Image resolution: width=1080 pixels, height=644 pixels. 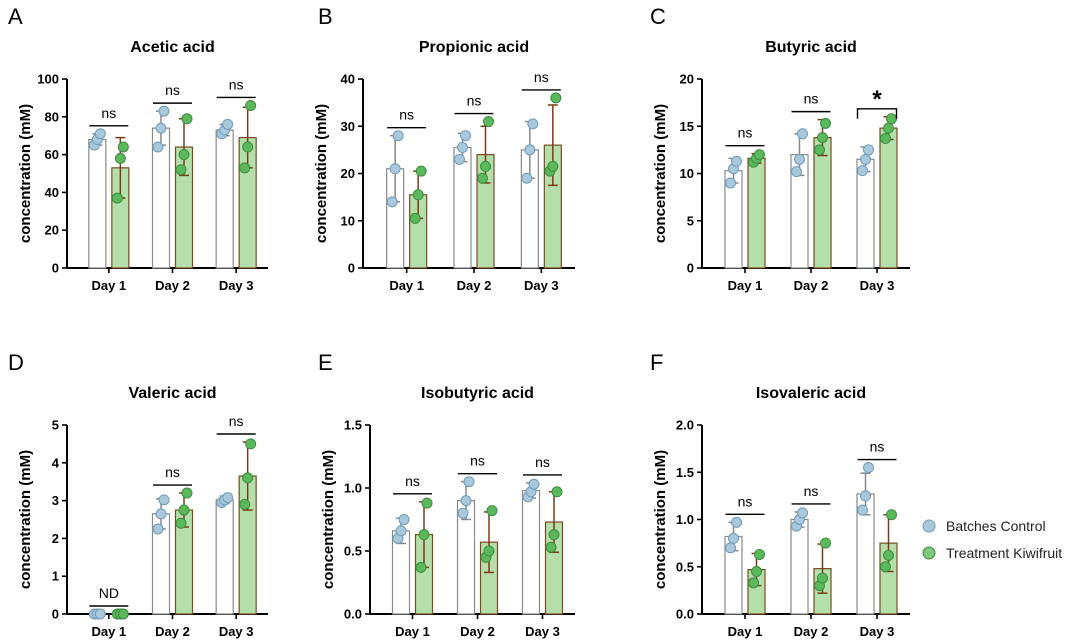 I want to click on legend-marker-treatment, so click(x=929, y=553).